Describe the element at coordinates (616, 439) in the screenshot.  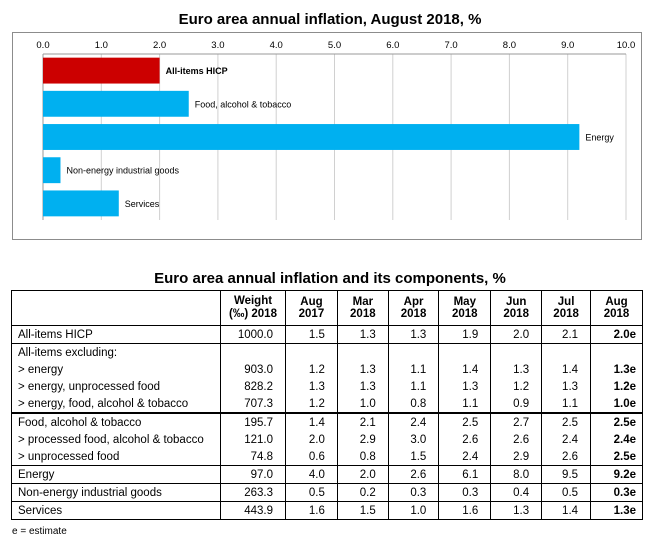
I see `value-cell: 2.4e` at that location.